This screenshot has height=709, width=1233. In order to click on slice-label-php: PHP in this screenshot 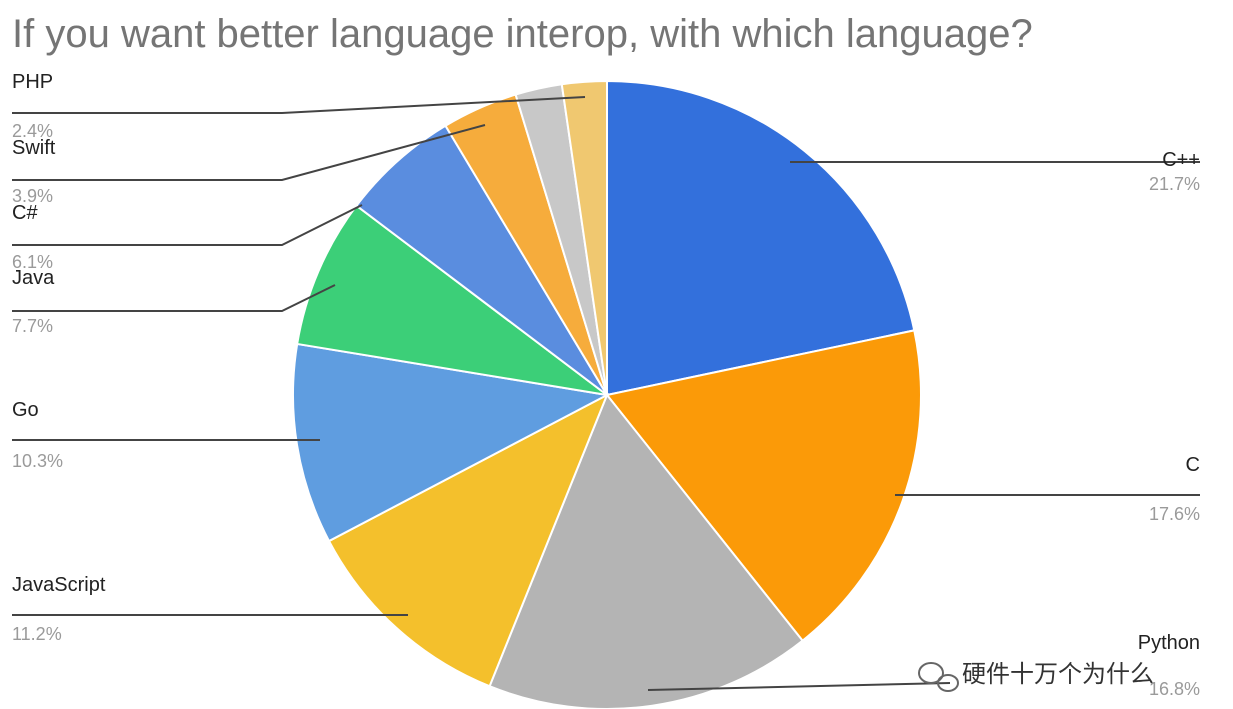, I will do `click(32, 82)`.